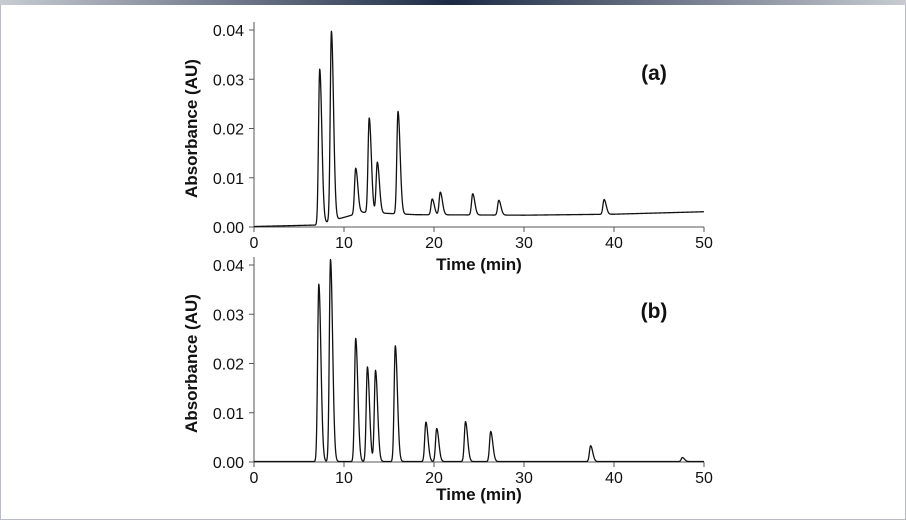 Image resolution: width=906 pixels, height=520 pixels. Describe the element at coordinates (453, 2) in the screenshot. I see `top-banner-bar` at that location.